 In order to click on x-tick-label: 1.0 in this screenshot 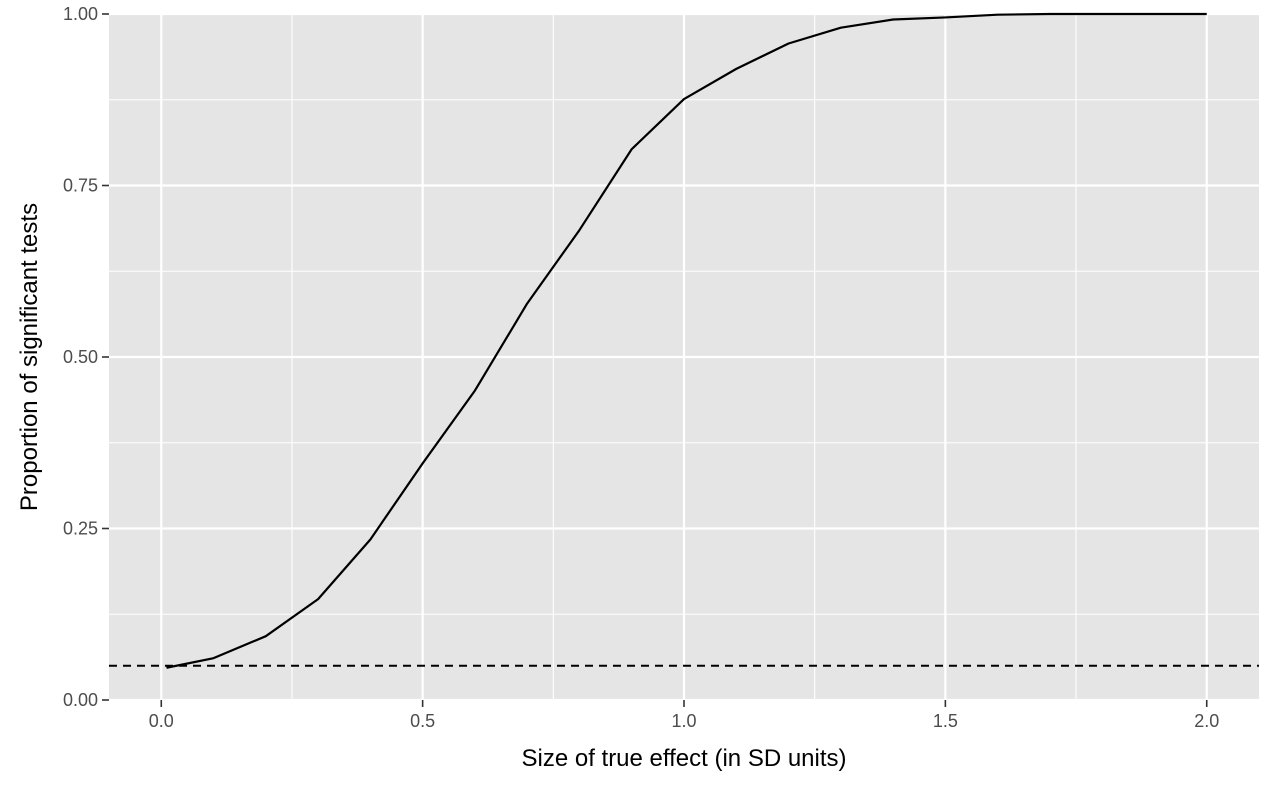, I will do `click(683, 721)`.